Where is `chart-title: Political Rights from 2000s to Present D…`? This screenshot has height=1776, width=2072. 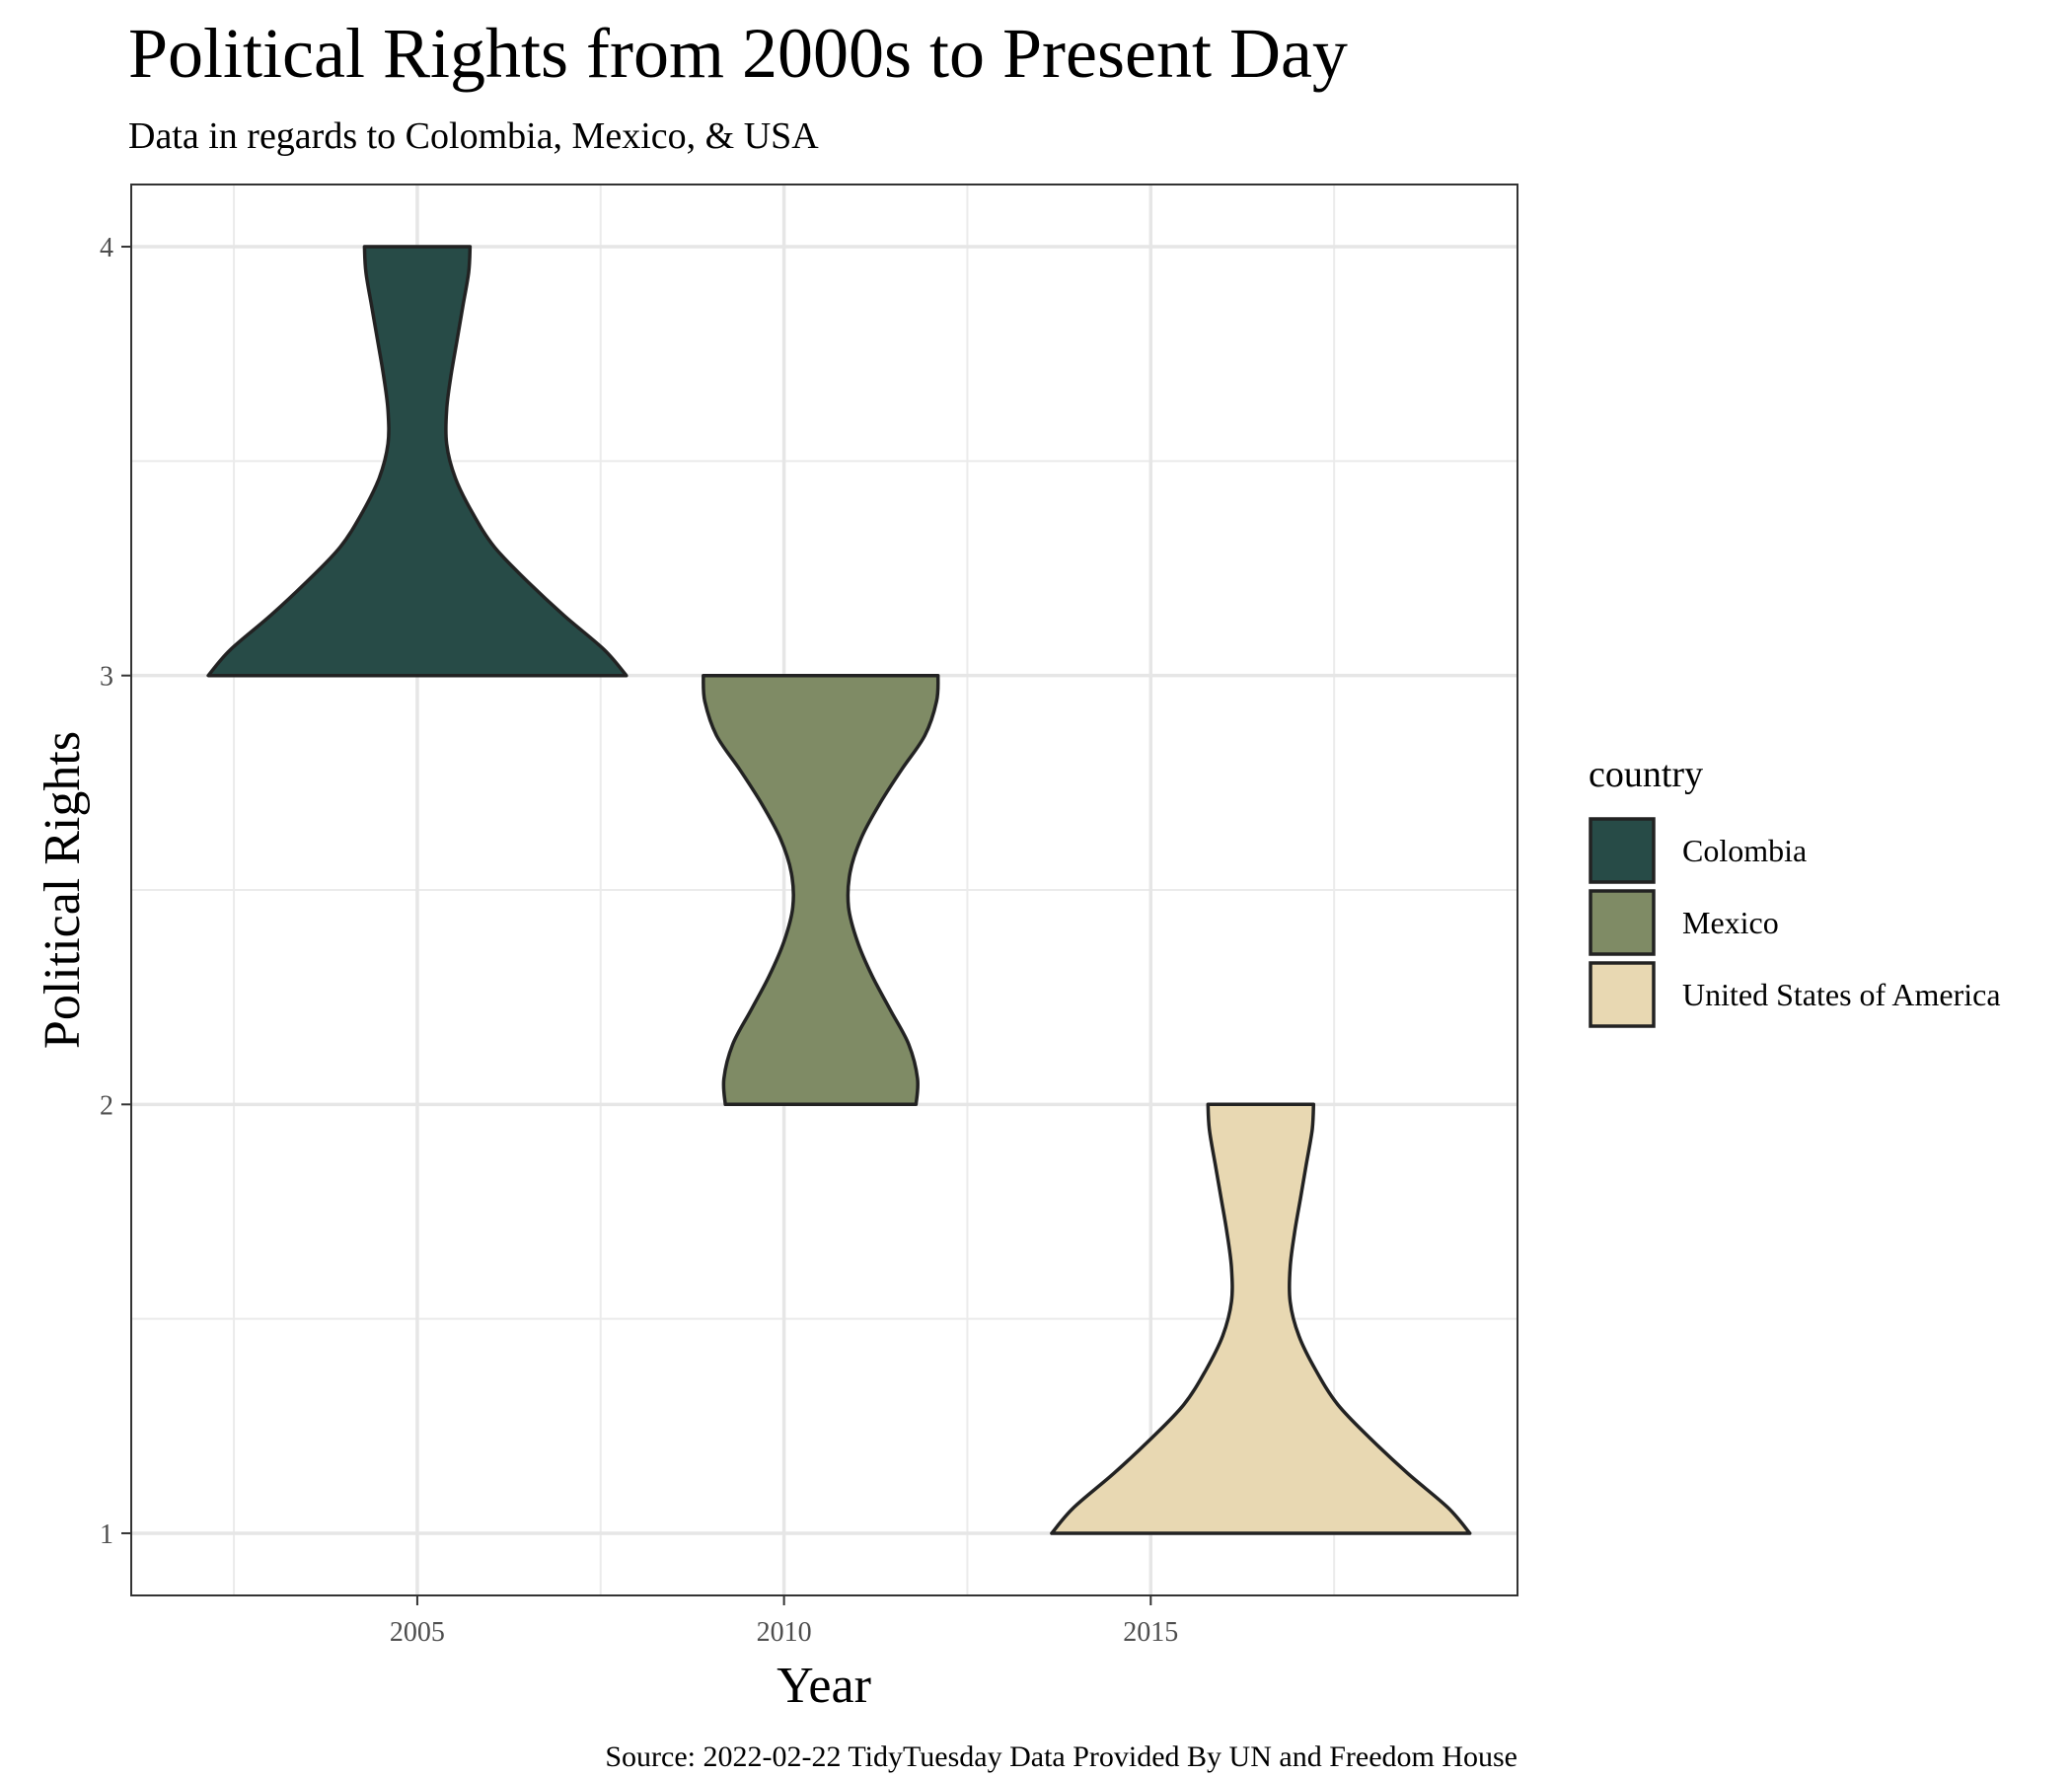 chart-title: Political Rights from 2000s to Present D… is located at coordinates (738, 54).